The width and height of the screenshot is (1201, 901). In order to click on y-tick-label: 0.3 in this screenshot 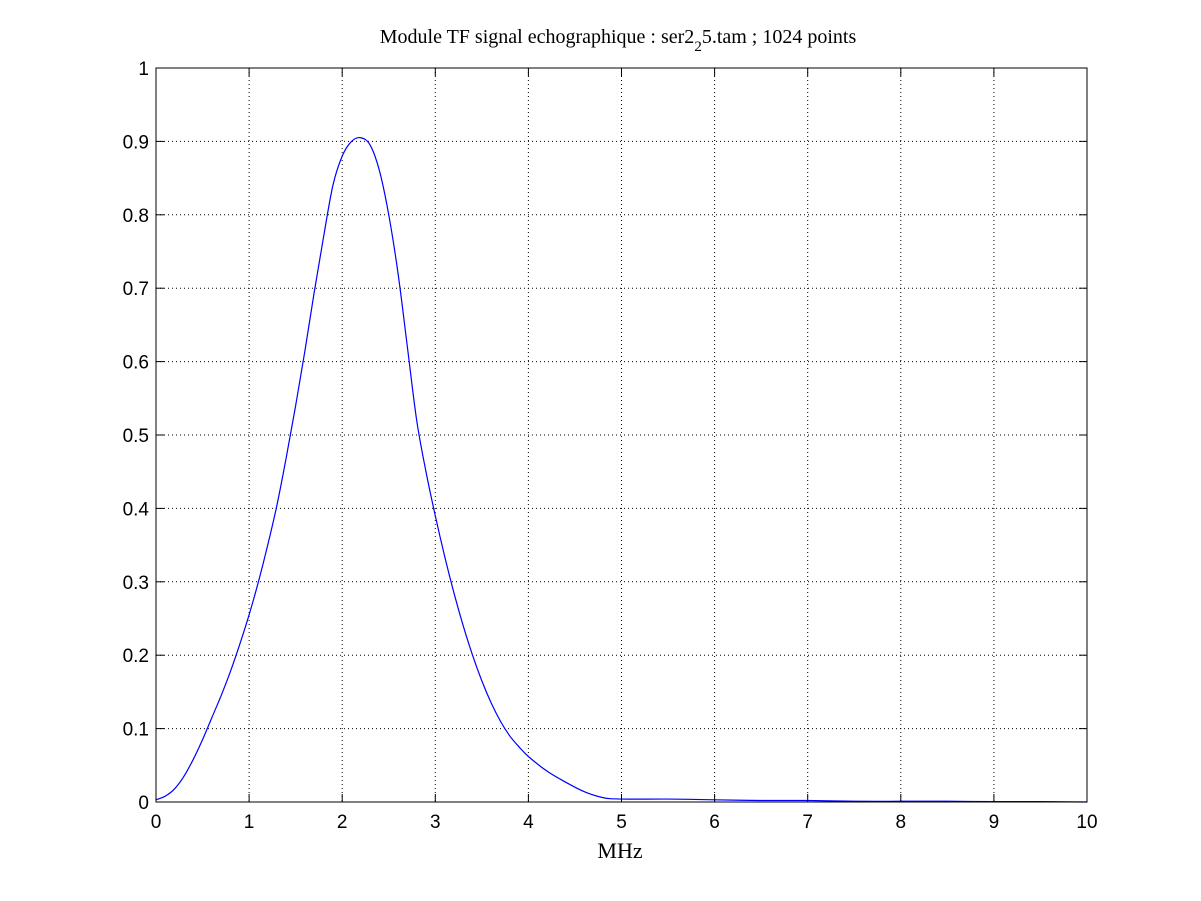, I will do `click(136, 583)`.